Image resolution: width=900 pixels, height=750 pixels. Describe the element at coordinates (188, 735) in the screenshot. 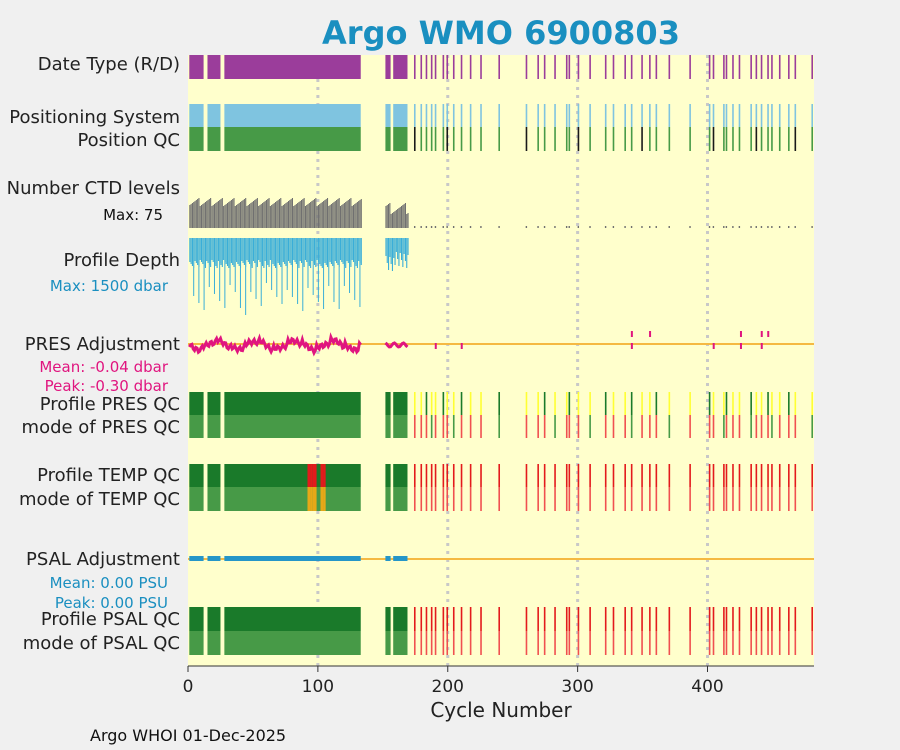

I see `footer-credit: Argo WHOI 01-Dec-2025` at that location.